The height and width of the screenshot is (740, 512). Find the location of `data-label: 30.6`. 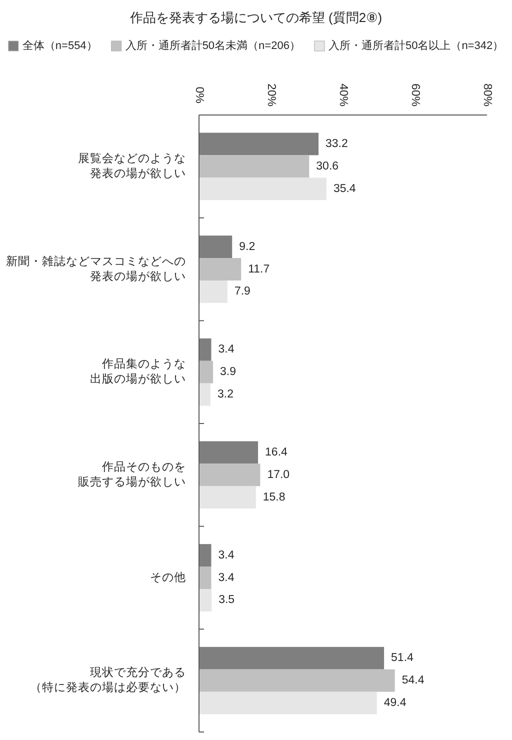

data-label: 30.6 is located at coordinates (327, 166).